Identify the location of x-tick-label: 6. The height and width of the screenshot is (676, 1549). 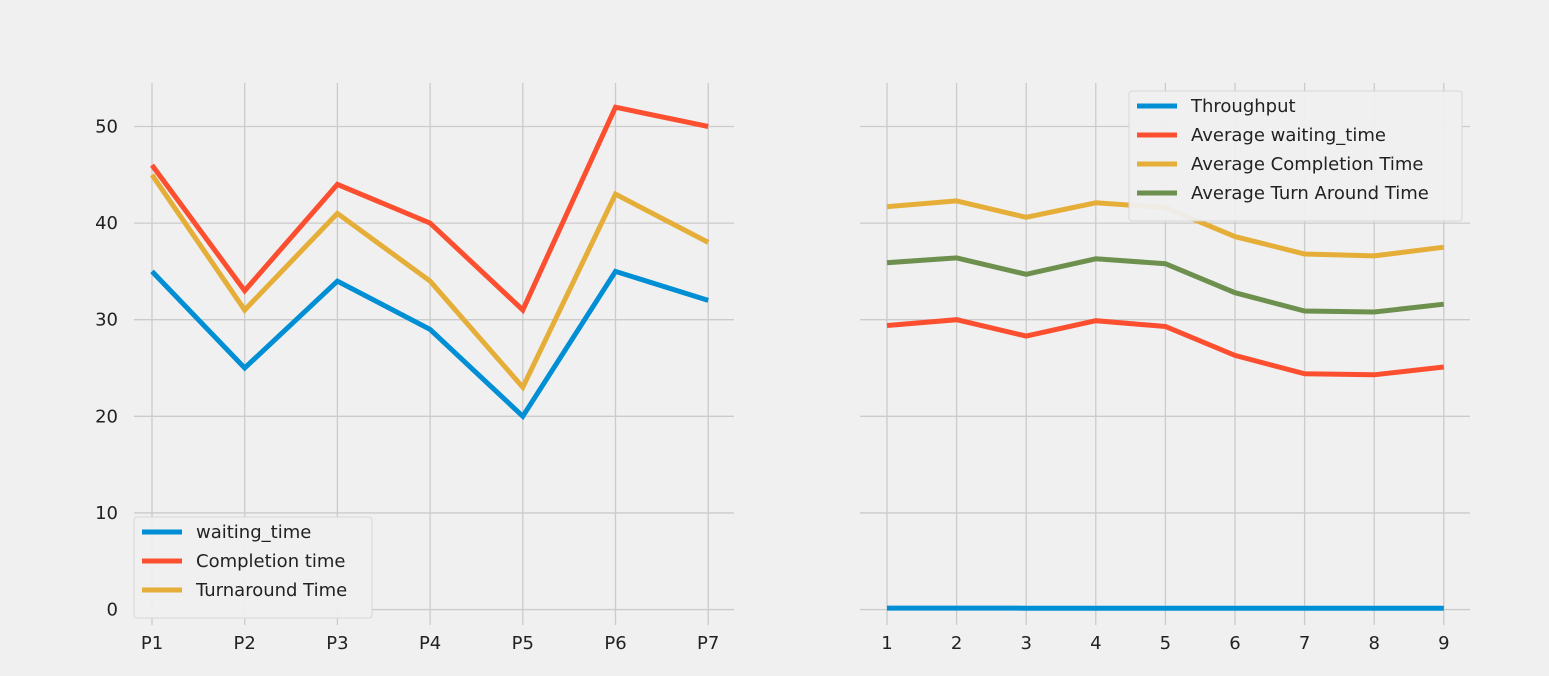
(1234, 643).